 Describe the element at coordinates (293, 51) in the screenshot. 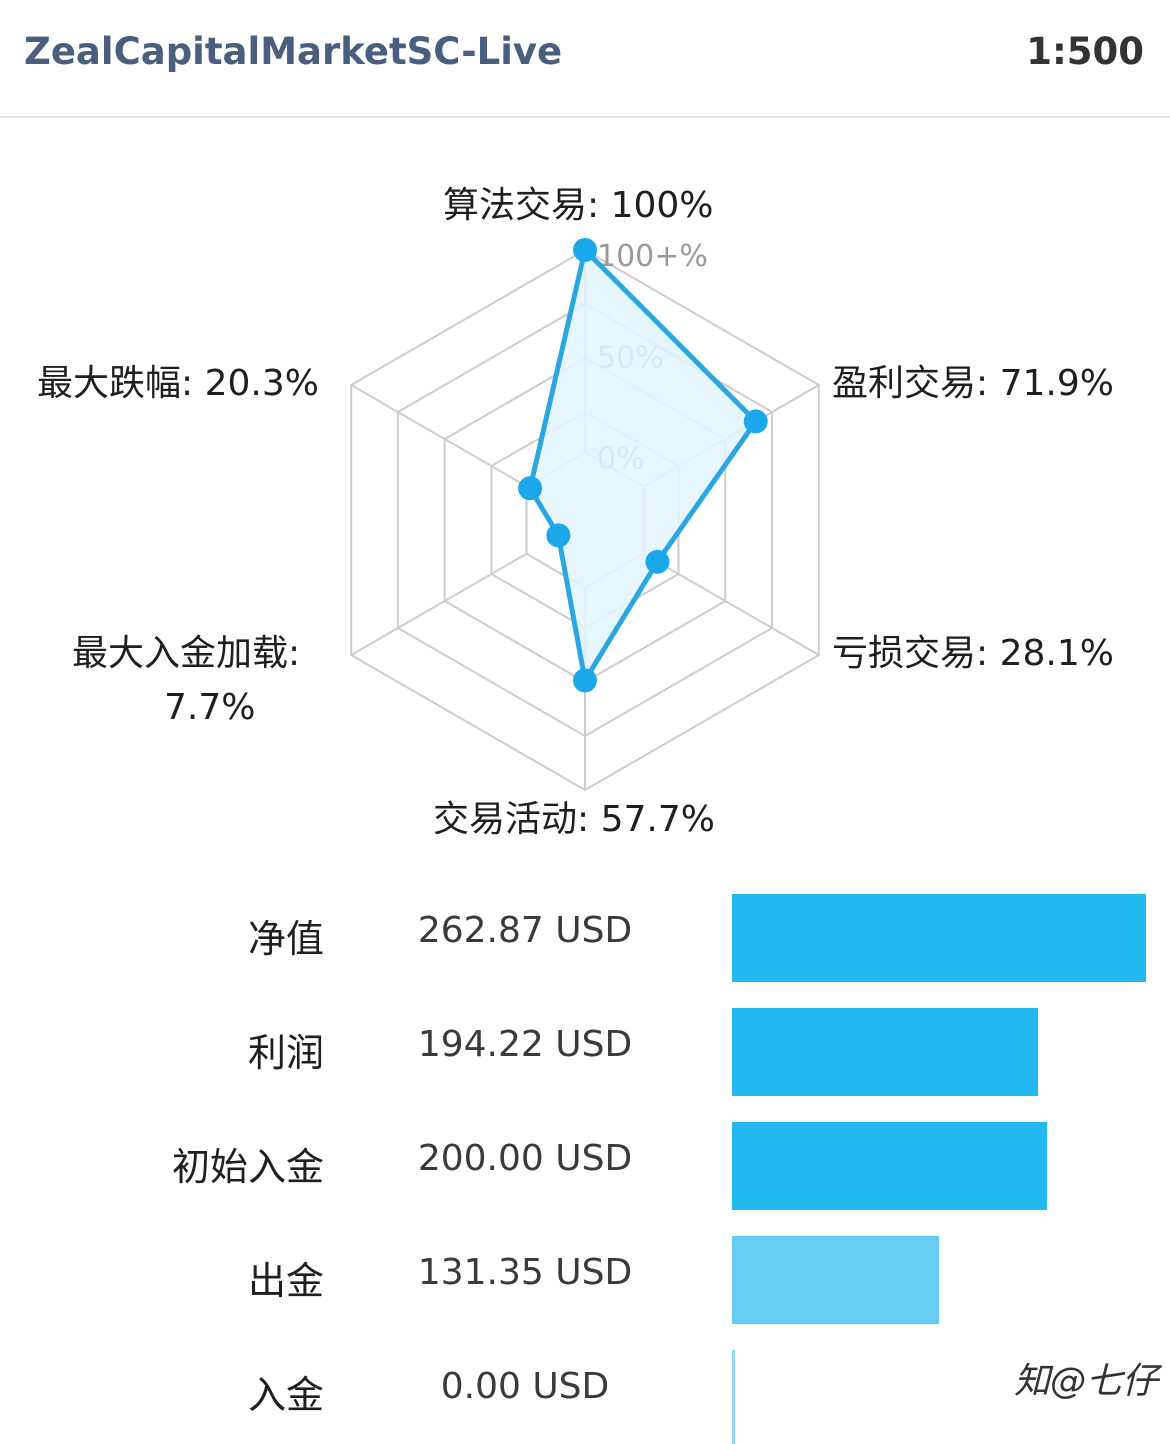

I see `server-name: ZealCapitalMarketSC-Live` at that location.